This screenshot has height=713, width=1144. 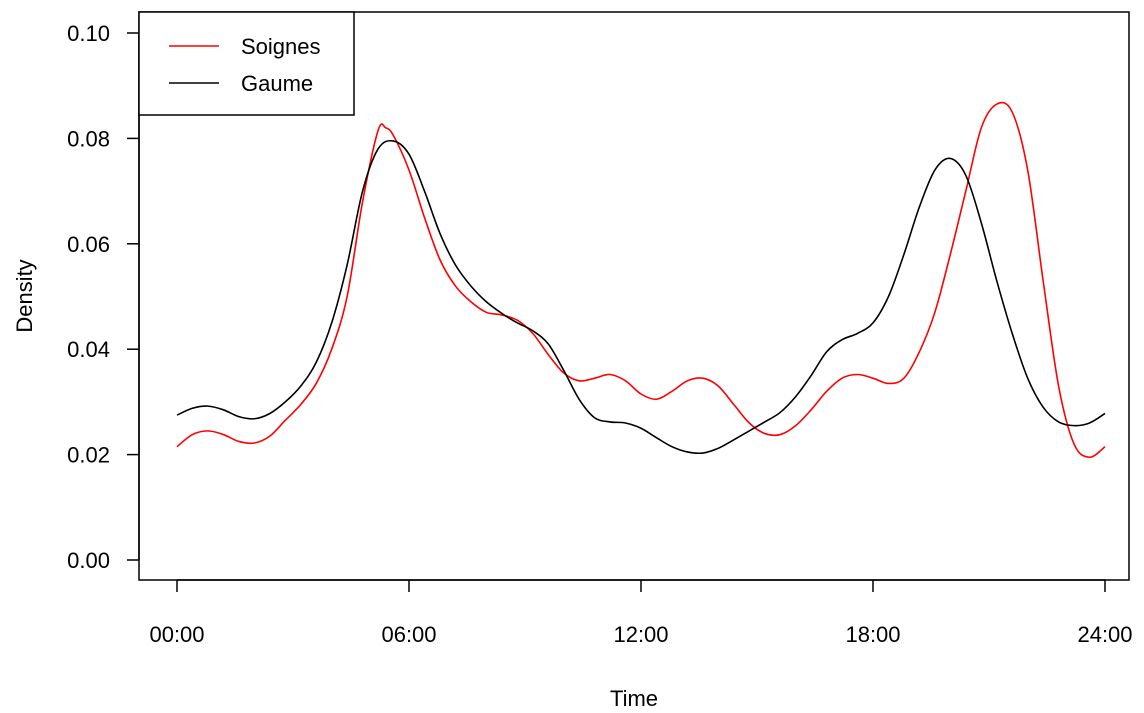 I want to click on y-tick-label: 0.10, so click(x=88, y=33).